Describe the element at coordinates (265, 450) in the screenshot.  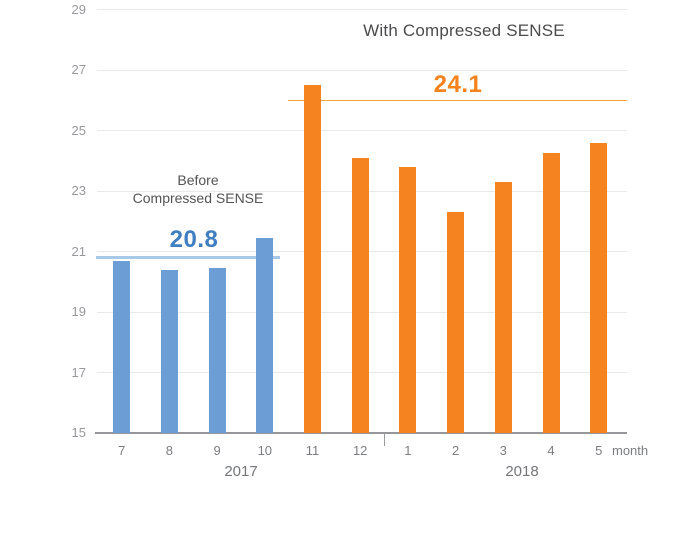
I see `x-tick-label-10: 10` at that location.